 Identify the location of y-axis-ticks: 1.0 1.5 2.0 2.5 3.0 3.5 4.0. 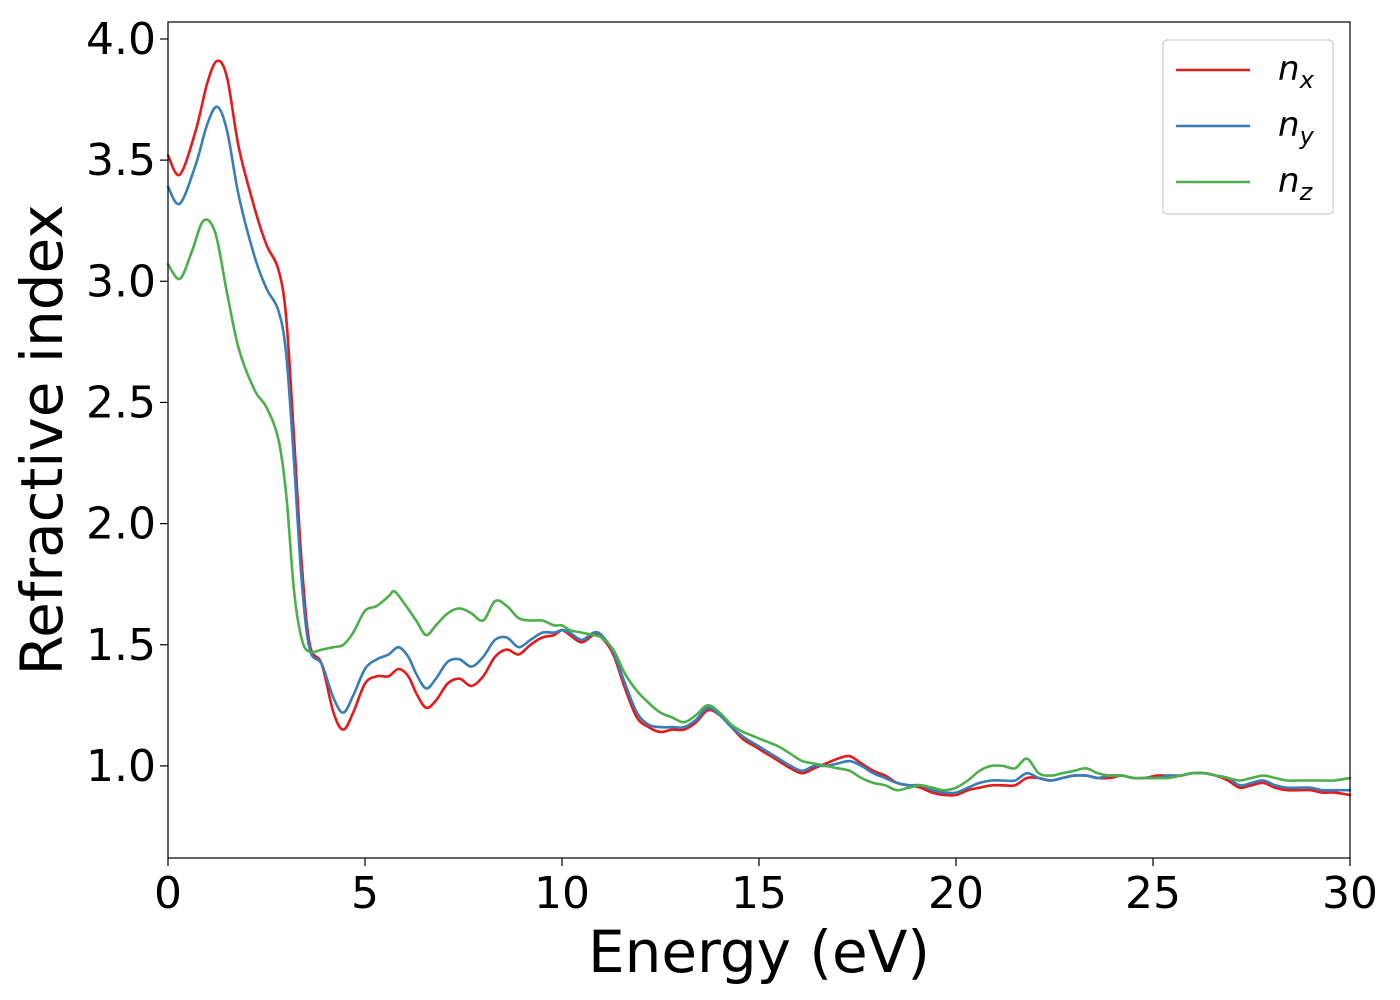
(127, 403).